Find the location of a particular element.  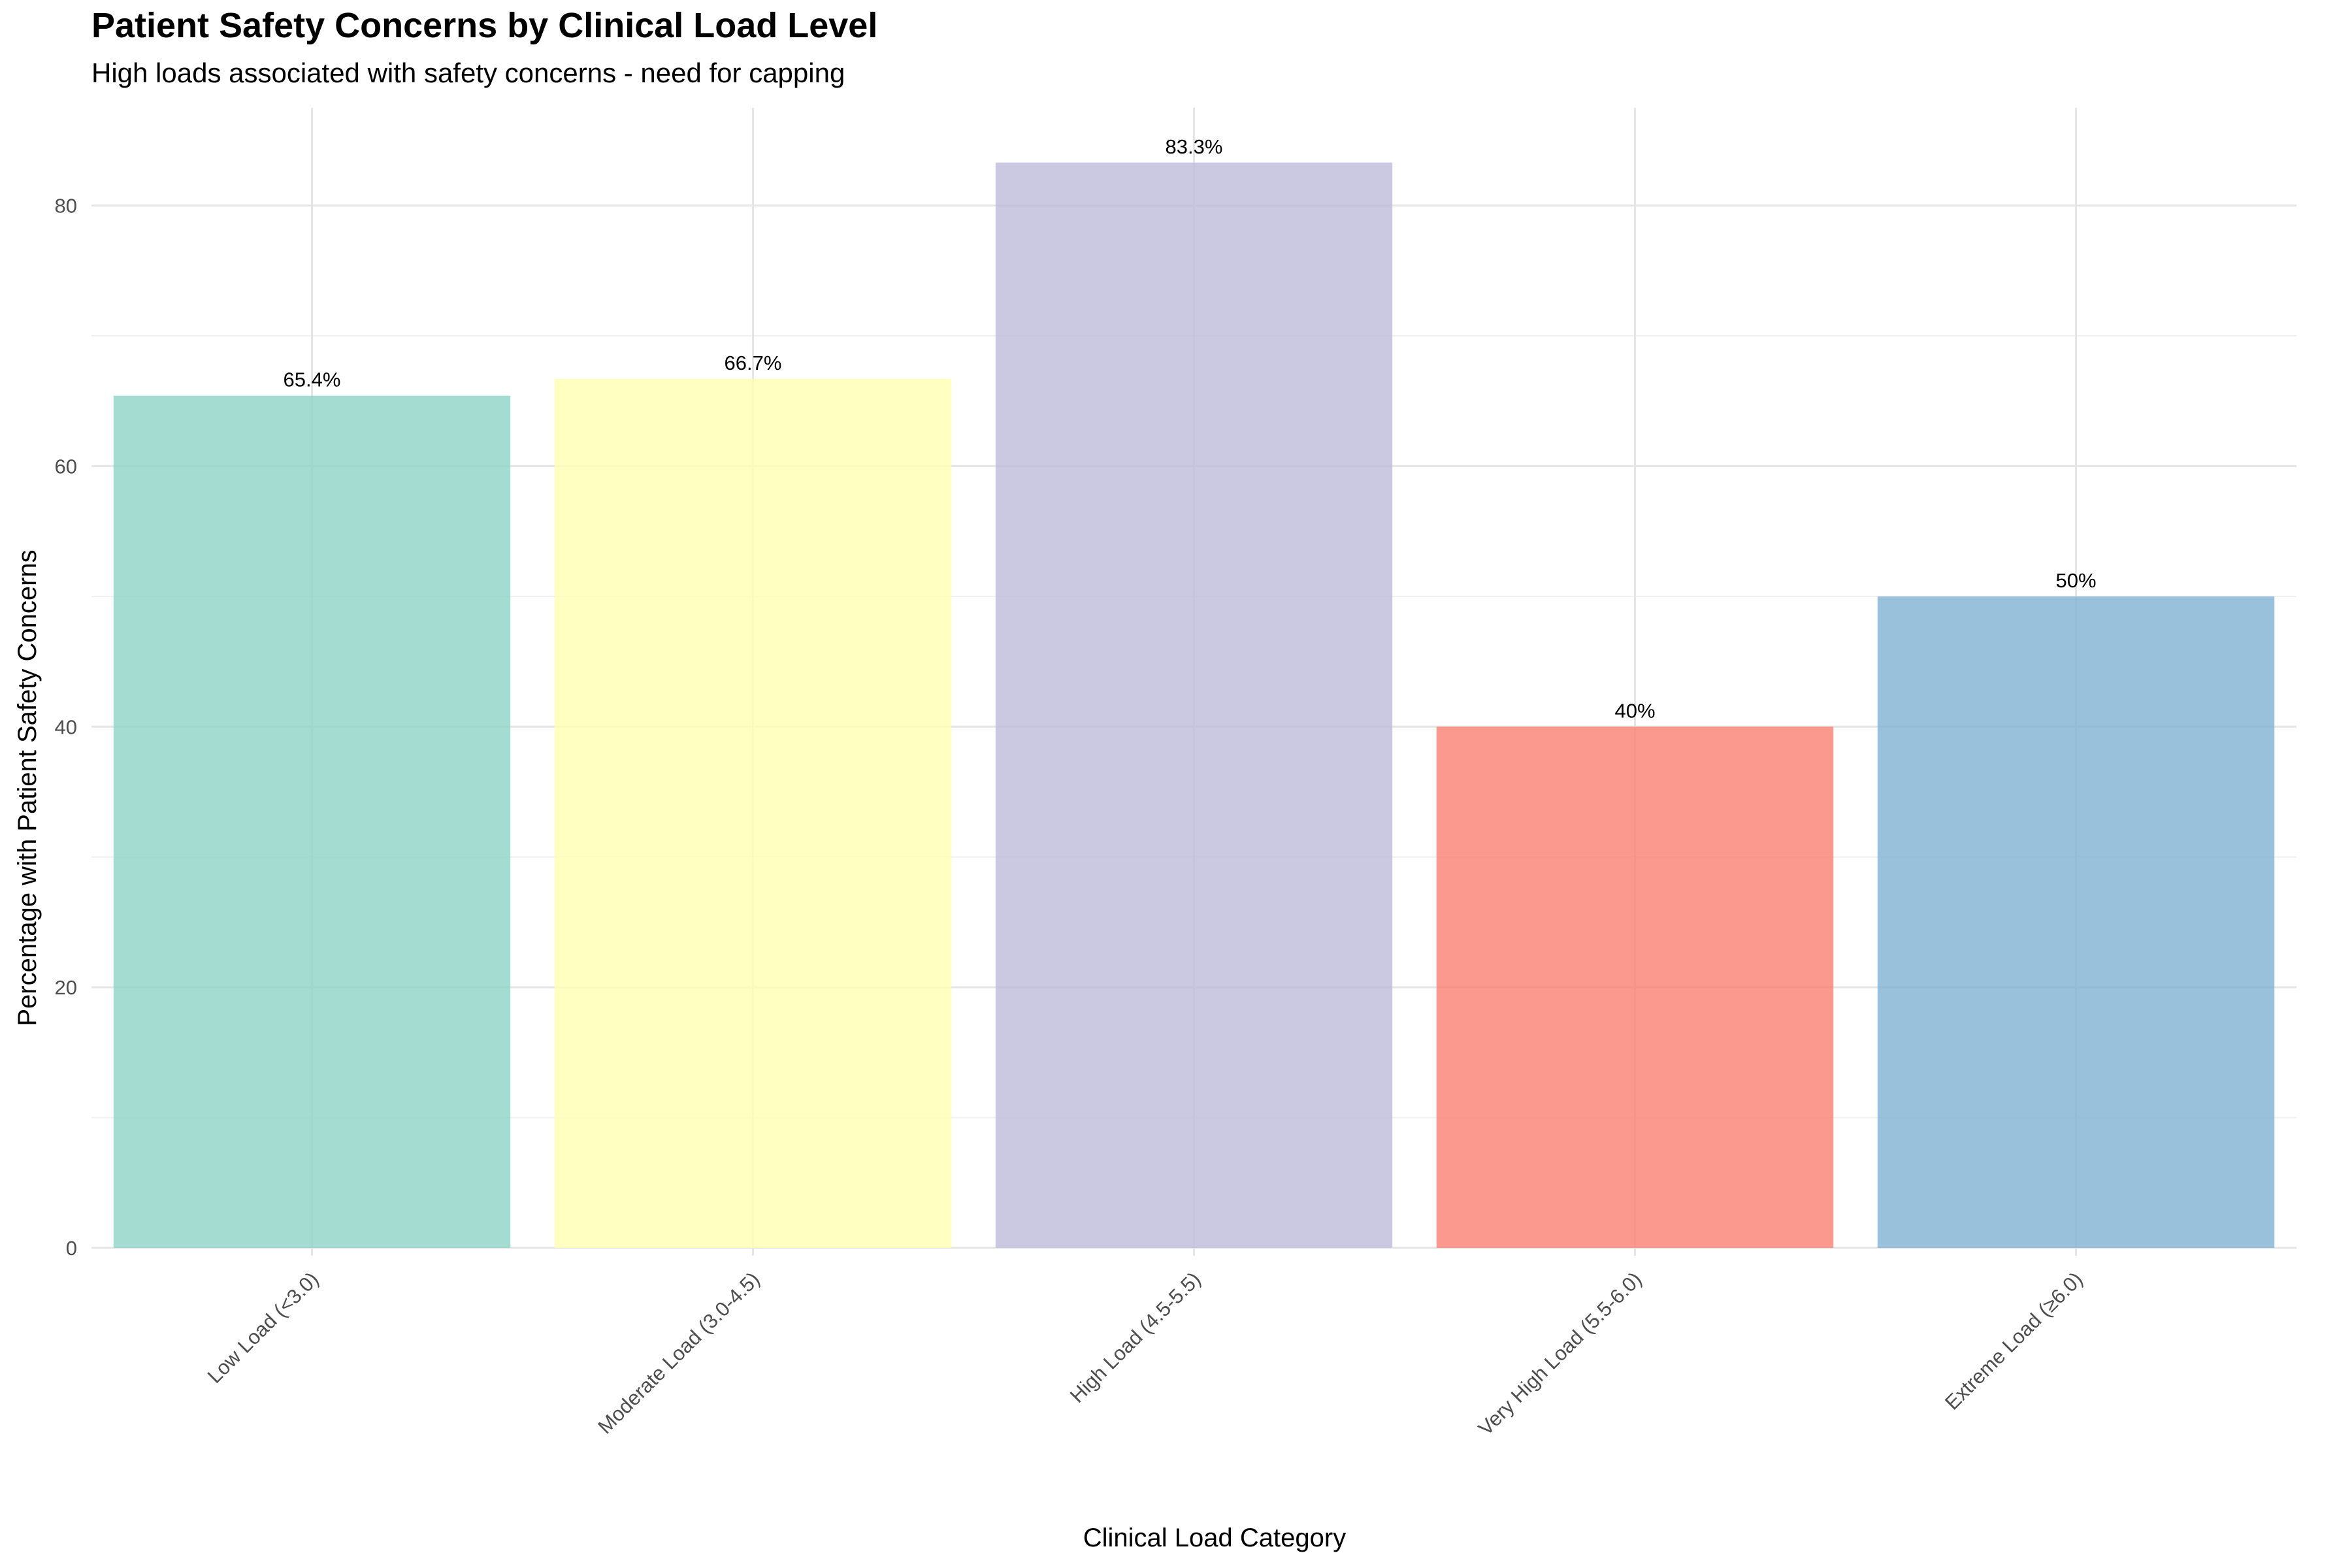

data-label: 83.3% is located at coordinates (1194, 146).